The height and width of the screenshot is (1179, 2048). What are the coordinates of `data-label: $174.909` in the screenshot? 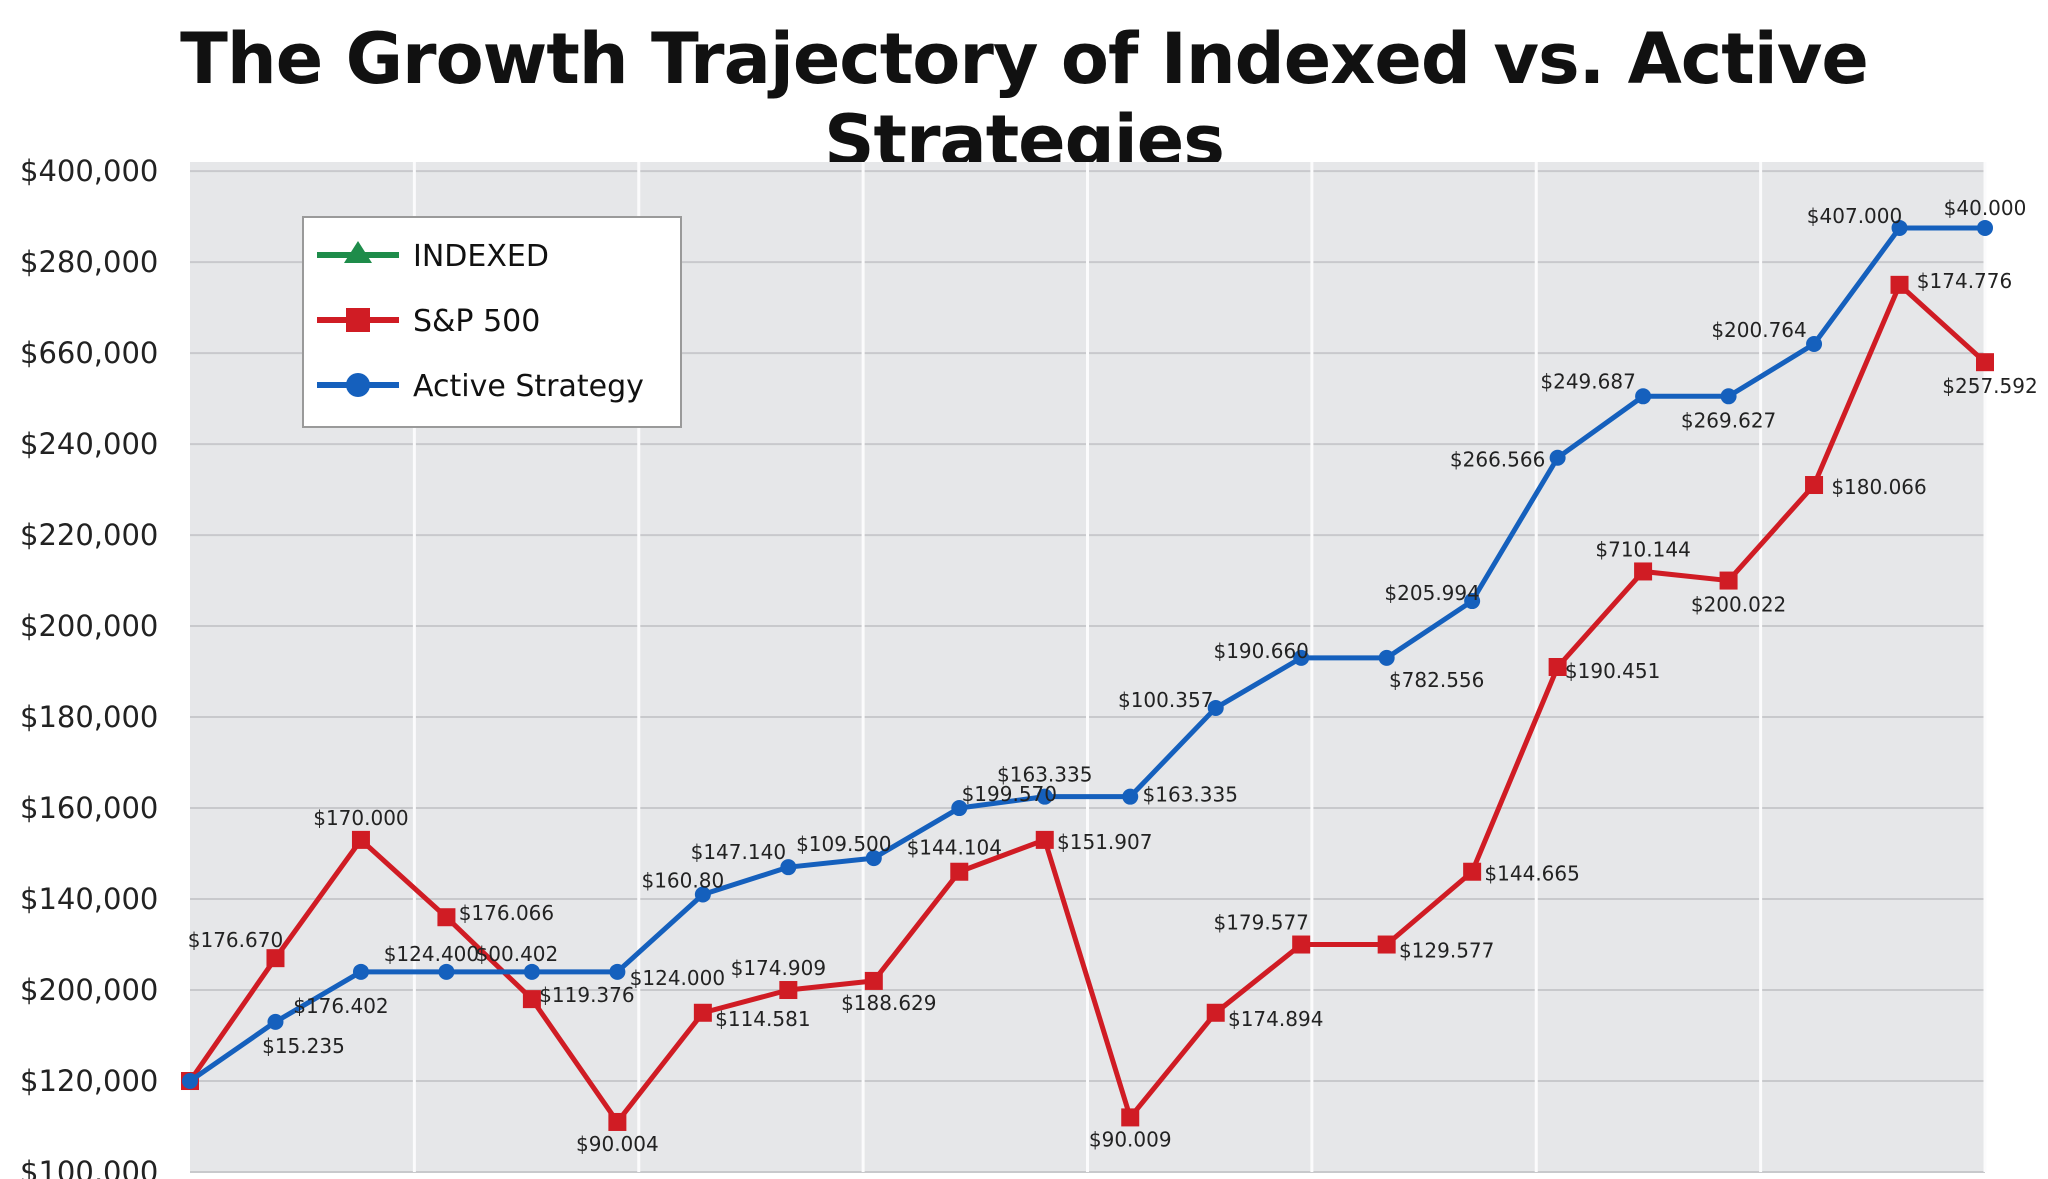 It's located at (778, 968).